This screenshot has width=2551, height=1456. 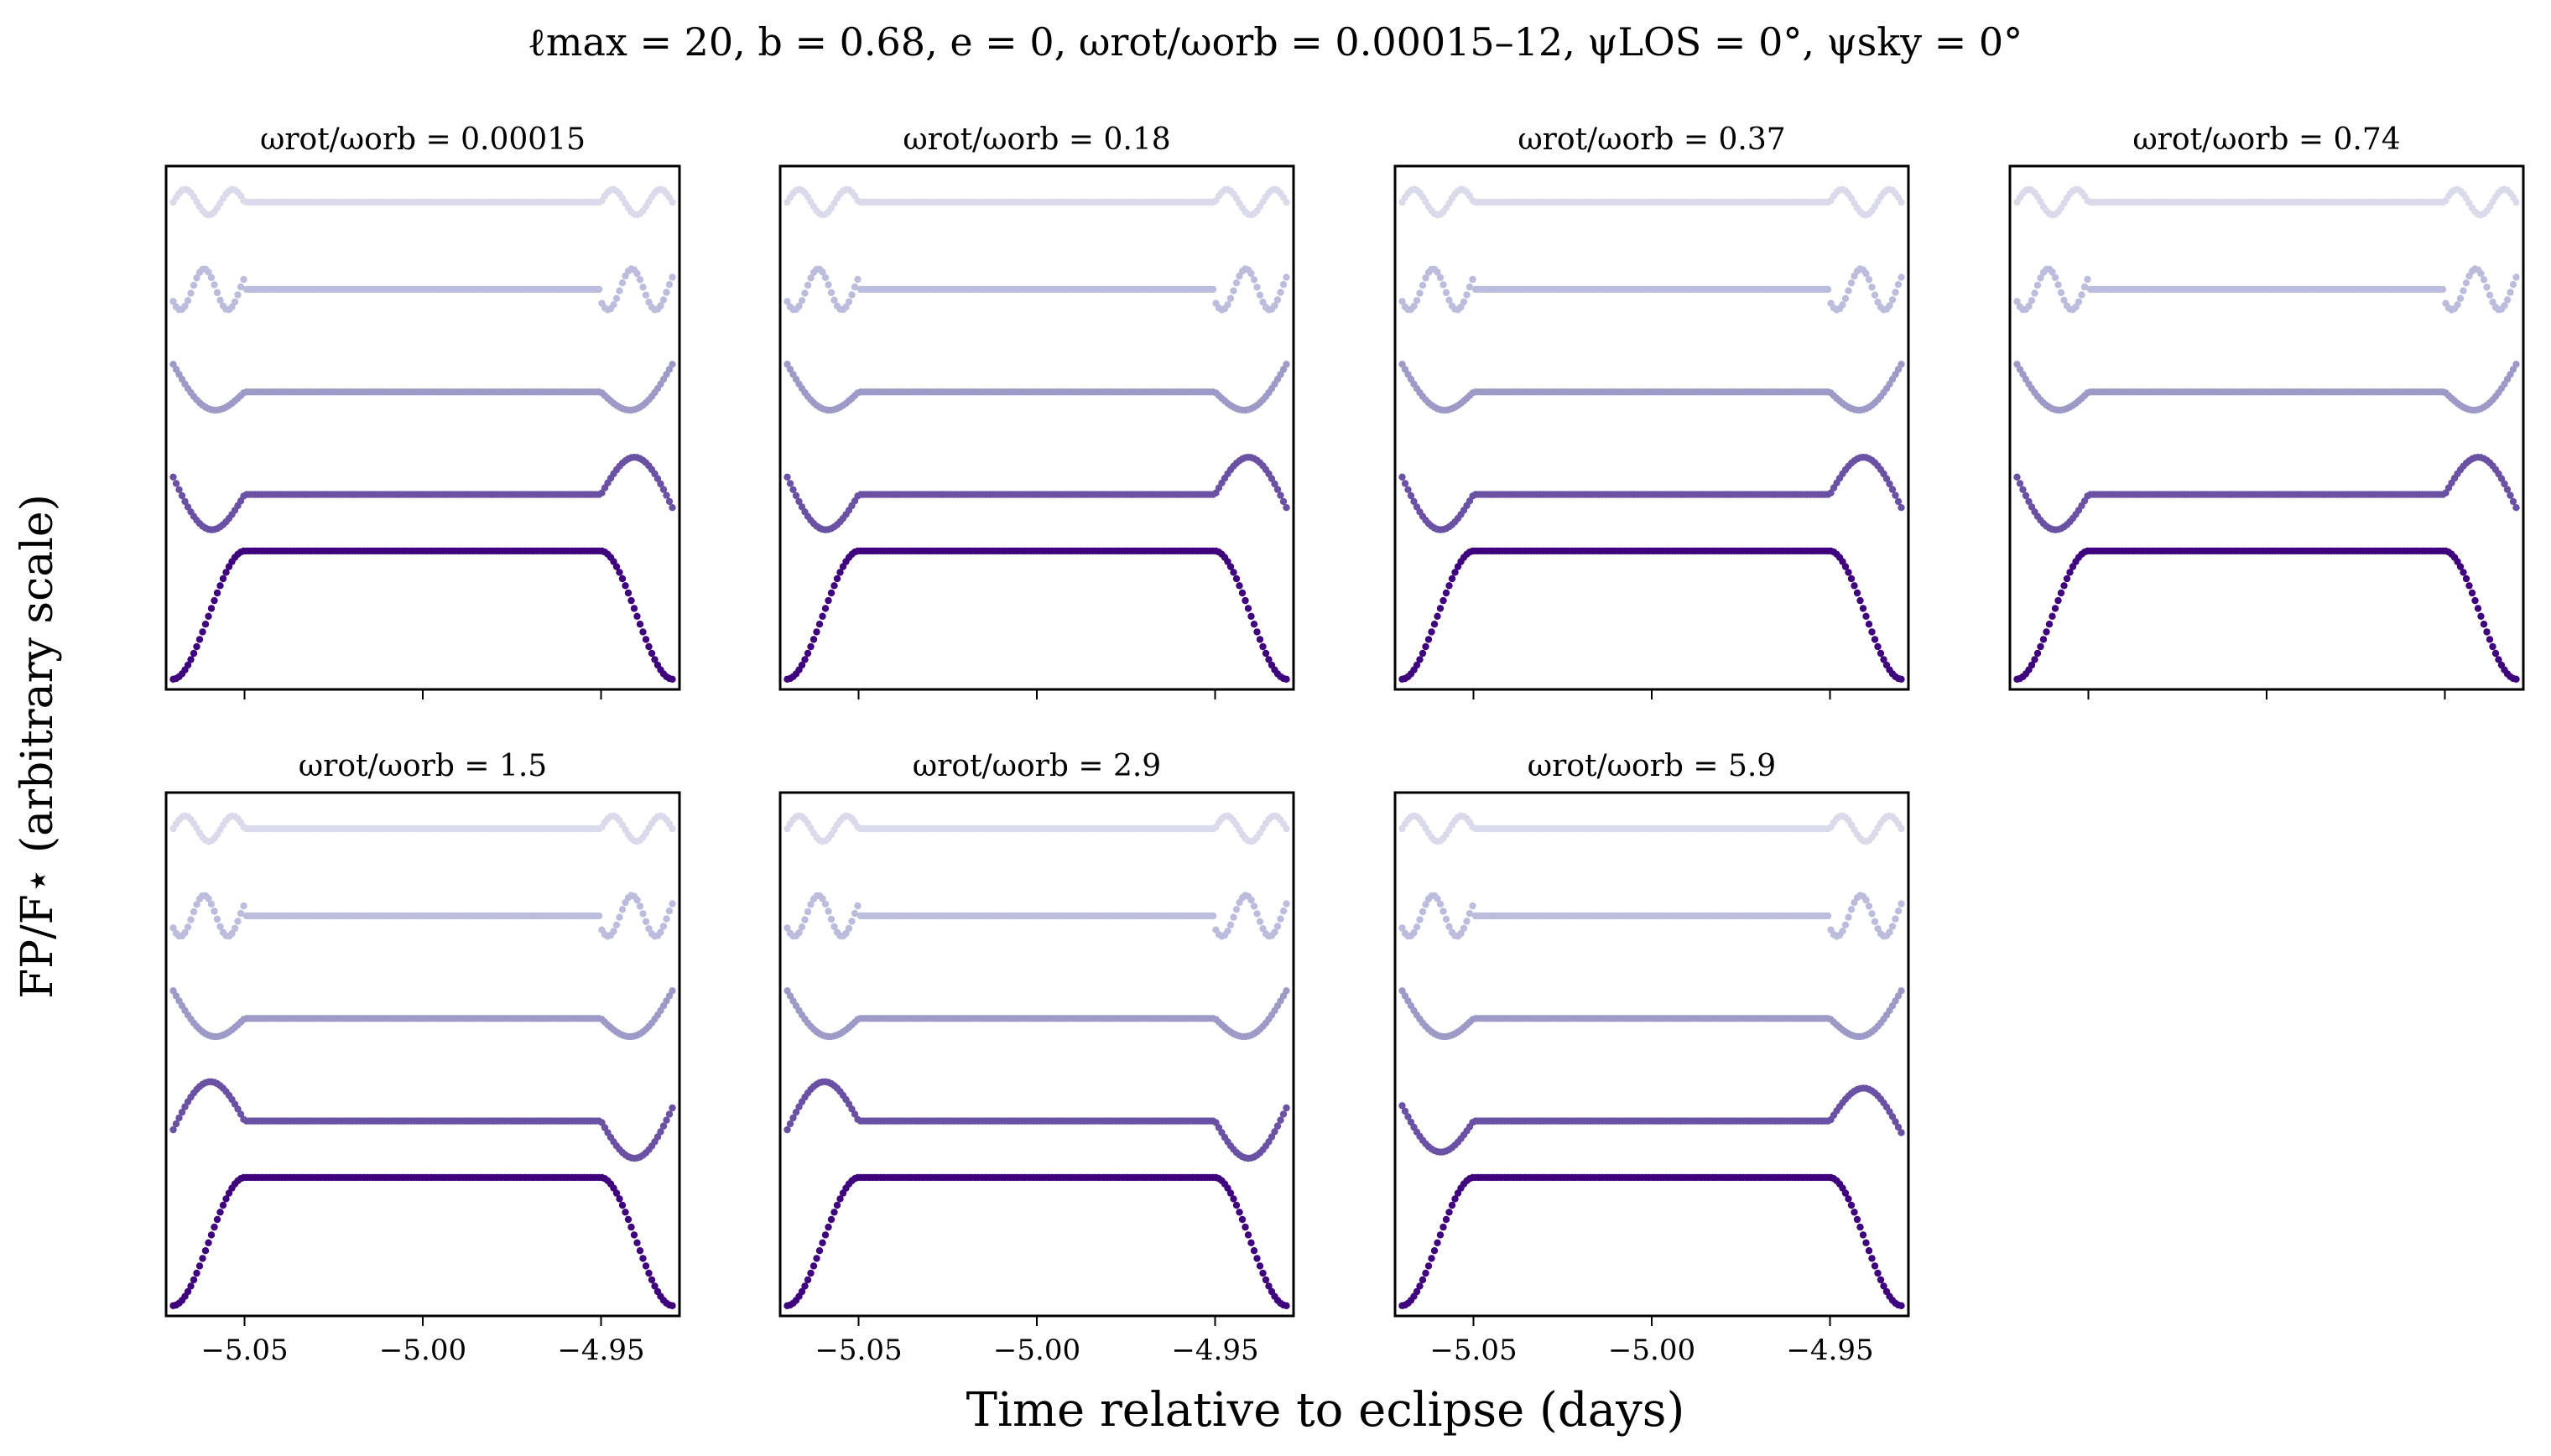 What do you see at coordinates (600, 1350) in the screenshot?
I see `x-tick-label: −4.95` at bounding box center [600, 1350].